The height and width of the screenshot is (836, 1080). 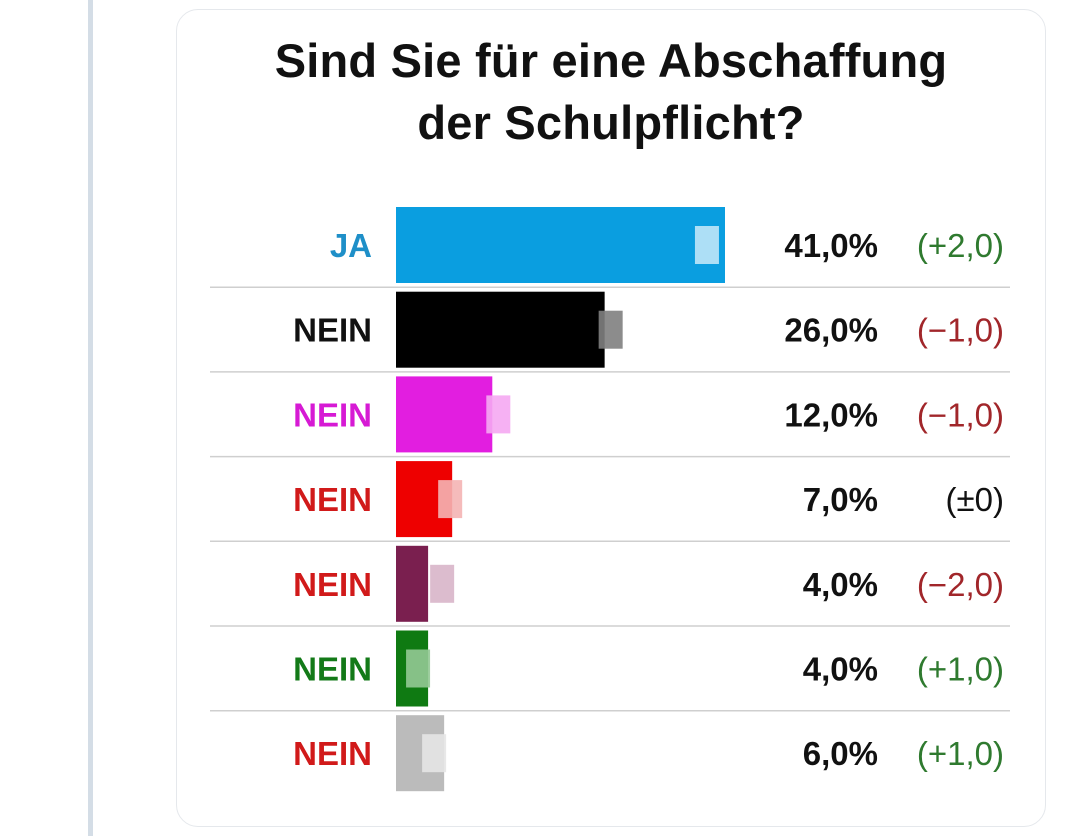 What do you see at coordinates (960, 669) in the screenshot?
I see `change-label-6: (+1,0)` at bounding box center [960, 669].